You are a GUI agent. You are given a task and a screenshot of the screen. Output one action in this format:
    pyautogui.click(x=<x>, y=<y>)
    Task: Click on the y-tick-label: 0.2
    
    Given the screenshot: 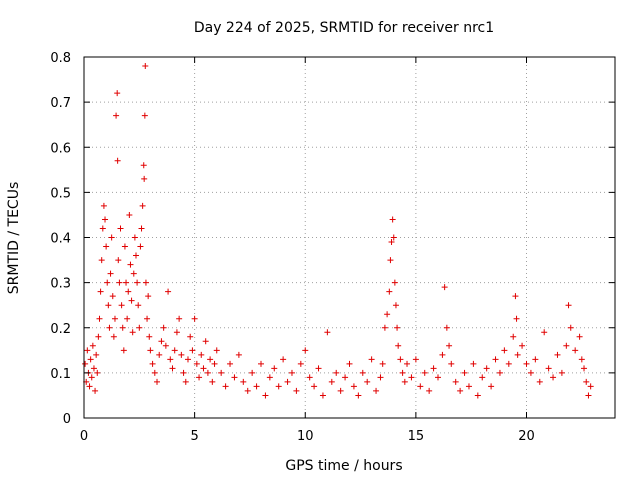 What is the action you would take?
    pyautogui.click(x=60, y=329)
    